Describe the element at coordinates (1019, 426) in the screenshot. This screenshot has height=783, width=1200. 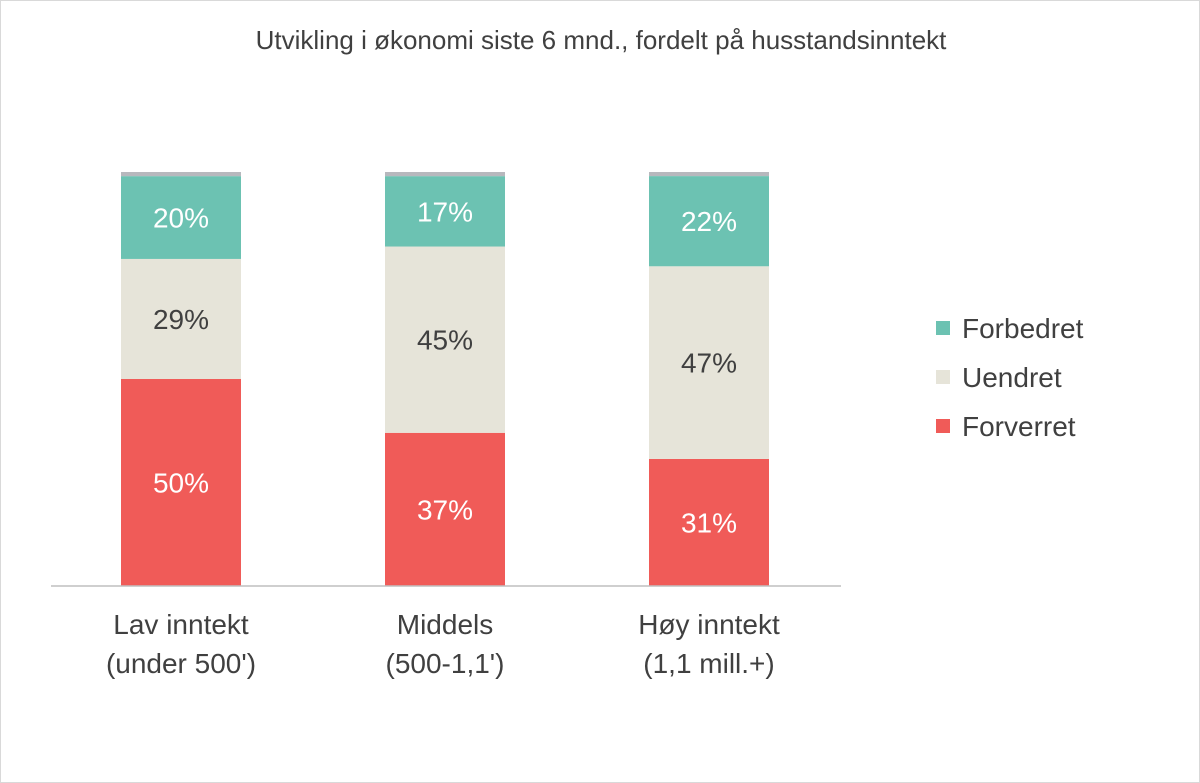
I see `legend-label-forverret: Forverret` at that location.